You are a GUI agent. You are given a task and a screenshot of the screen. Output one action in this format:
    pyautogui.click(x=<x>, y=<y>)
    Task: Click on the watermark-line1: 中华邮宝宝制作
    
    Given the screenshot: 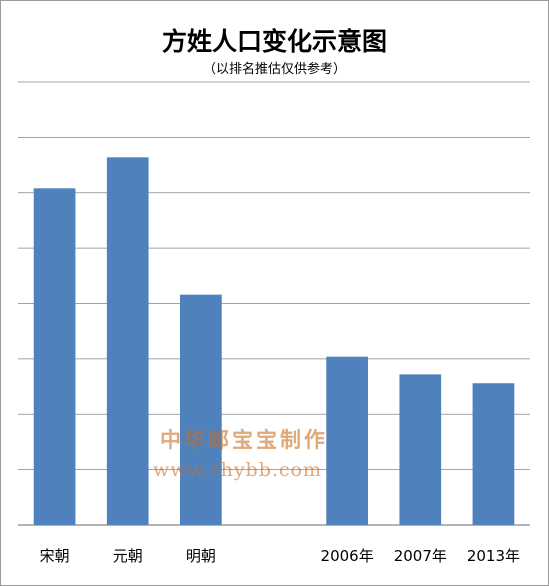 What is the action you would take?
    pyautogui.click(x=244, y=439)
    